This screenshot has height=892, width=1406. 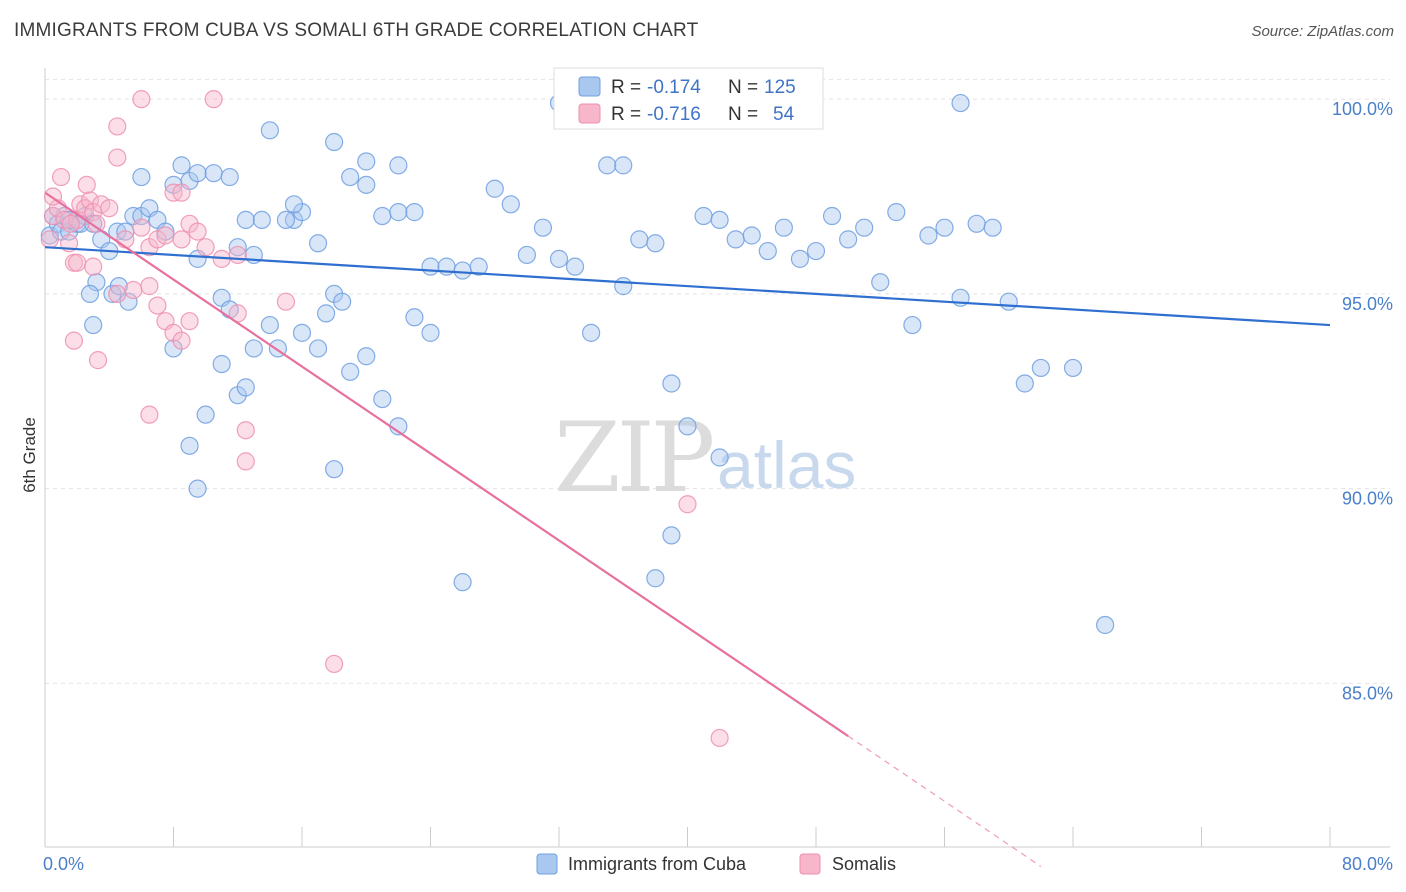 What do you see at coordinates (674, 87) in the screenshot?
I see `stats-r-value-cuba: -0.174` at bounding box center [674, 87].